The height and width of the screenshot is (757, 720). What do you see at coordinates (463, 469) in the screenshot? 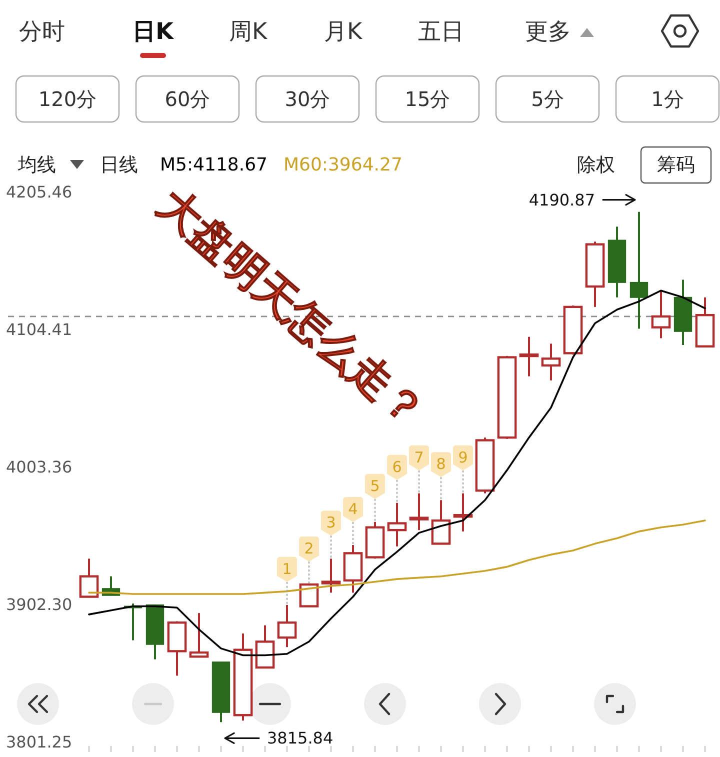
I see `data-label: 9` at bounding box center [463, 469].